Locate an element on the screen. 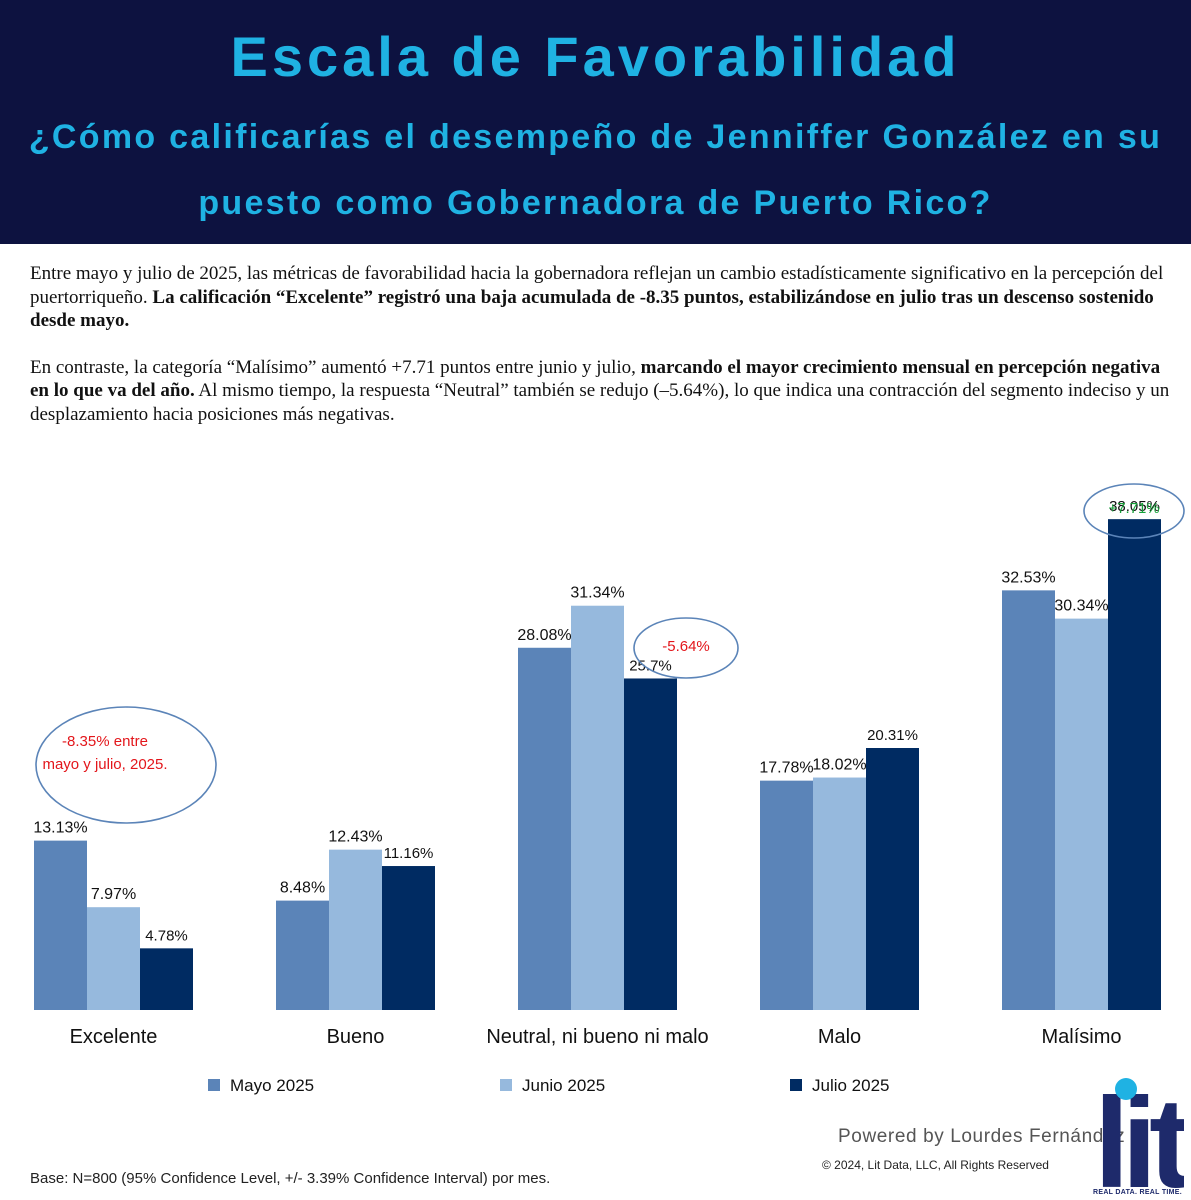  legend: Mayo 2025 Junio 2025 Julio 2025 is located at coordinates (549, 1085).